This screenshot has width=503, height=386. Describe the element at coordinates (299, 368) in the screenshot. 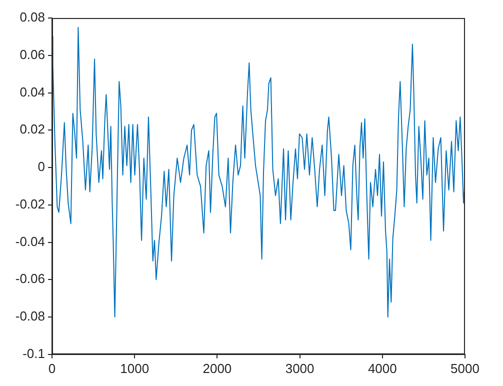

I see `x-tick-label: 3000` at that location.